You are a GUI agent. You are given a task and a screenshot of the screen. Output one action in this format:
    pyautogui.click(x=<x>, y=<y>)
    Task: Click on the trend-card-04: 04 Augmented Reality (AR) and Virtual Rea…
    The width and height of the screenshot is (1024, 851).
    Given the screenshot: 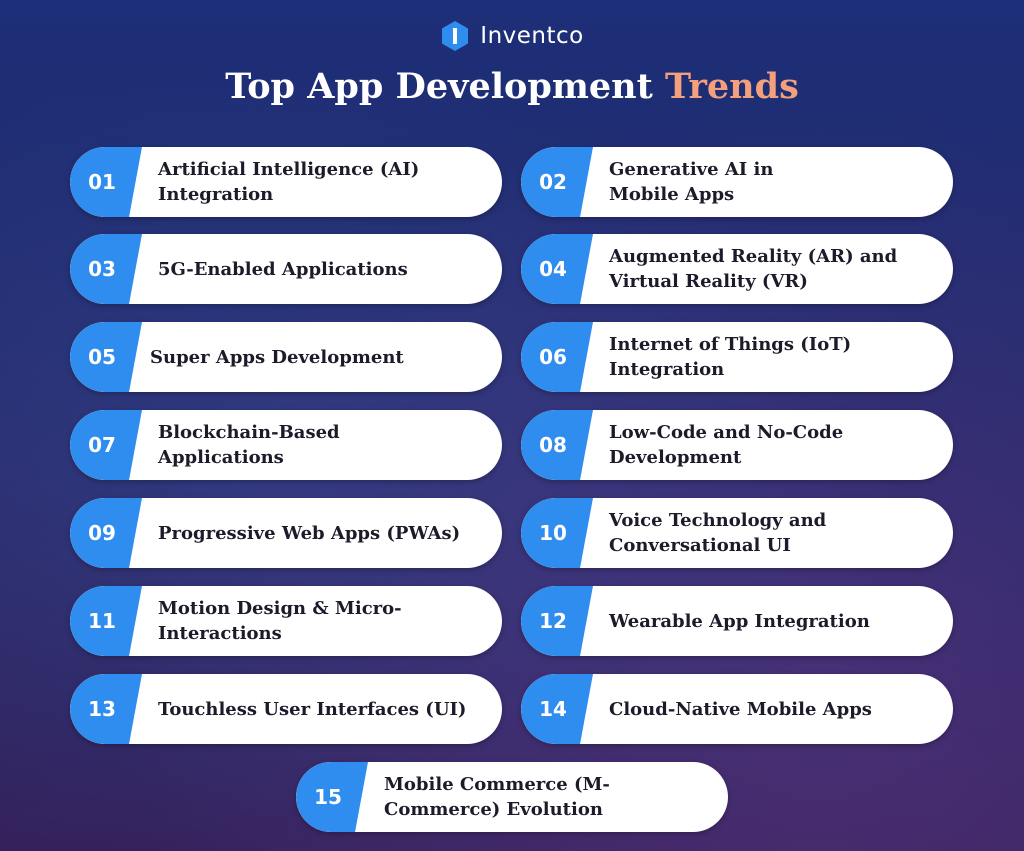 What is the action you would take?
    pyautogui.click(x=737, y=269)
    